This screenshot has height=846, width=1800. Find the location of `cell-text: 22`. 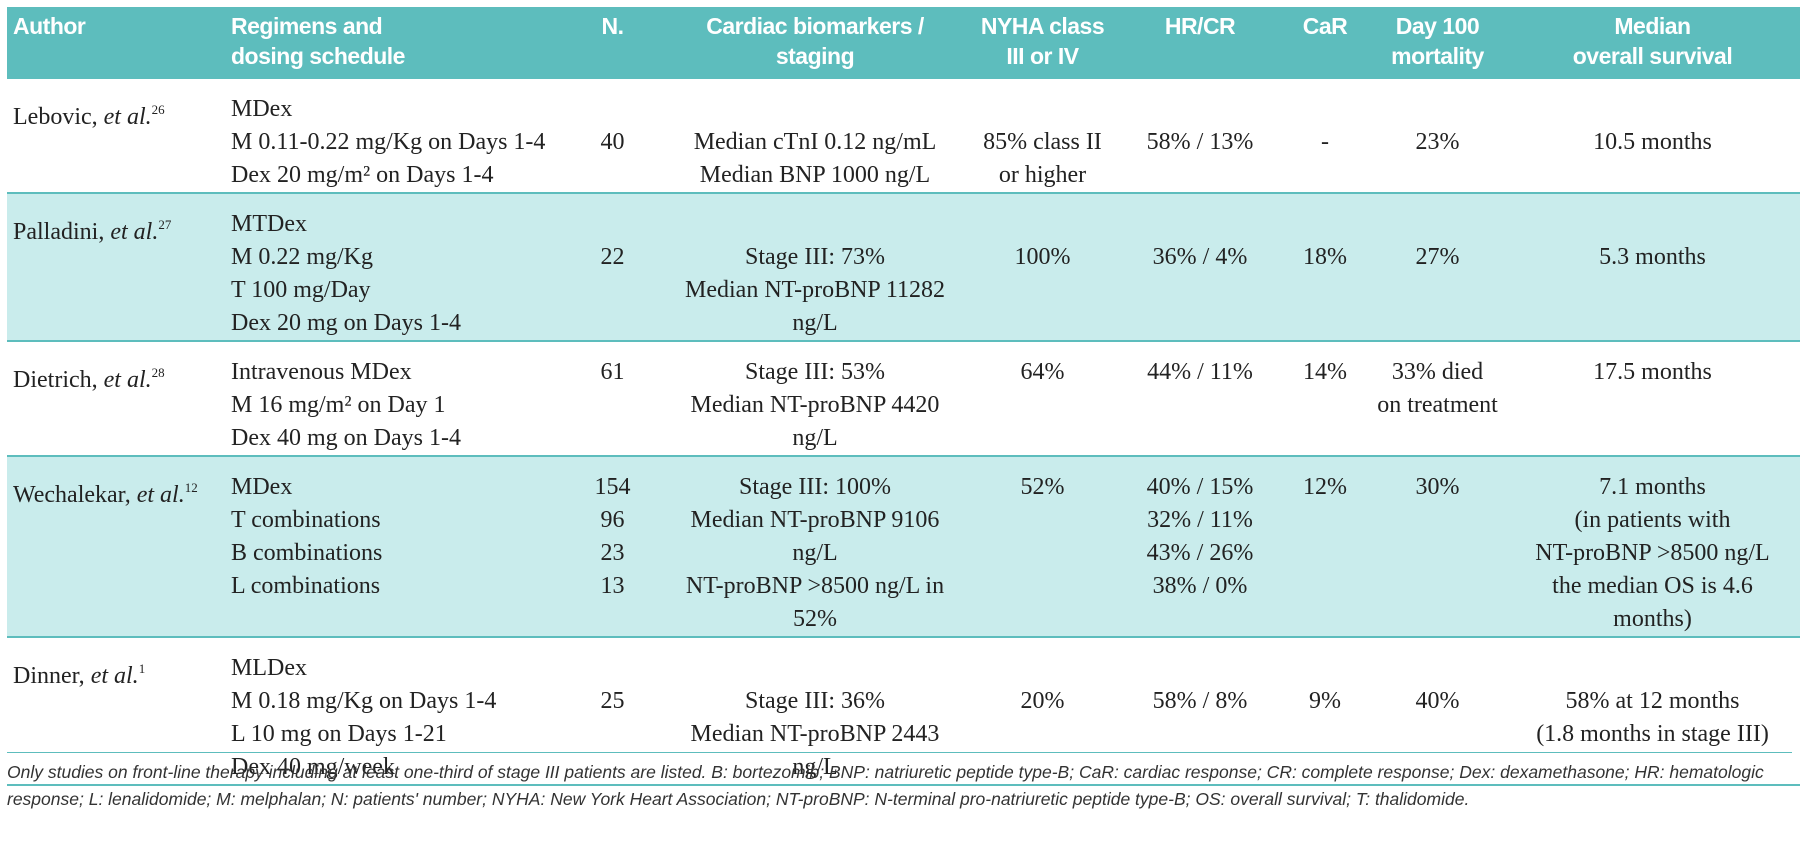

cell-text: 22 is located at coordinates (612, 257).